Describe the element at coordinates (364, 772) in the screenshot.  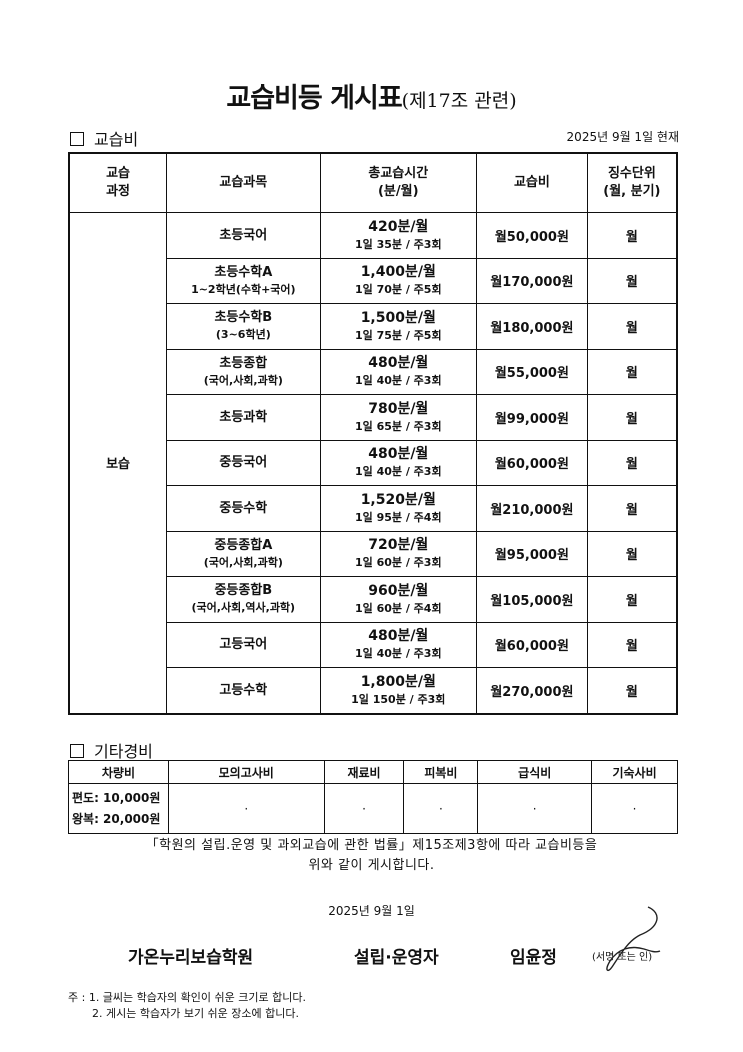
I see `expense-header: 재료비` at that location.